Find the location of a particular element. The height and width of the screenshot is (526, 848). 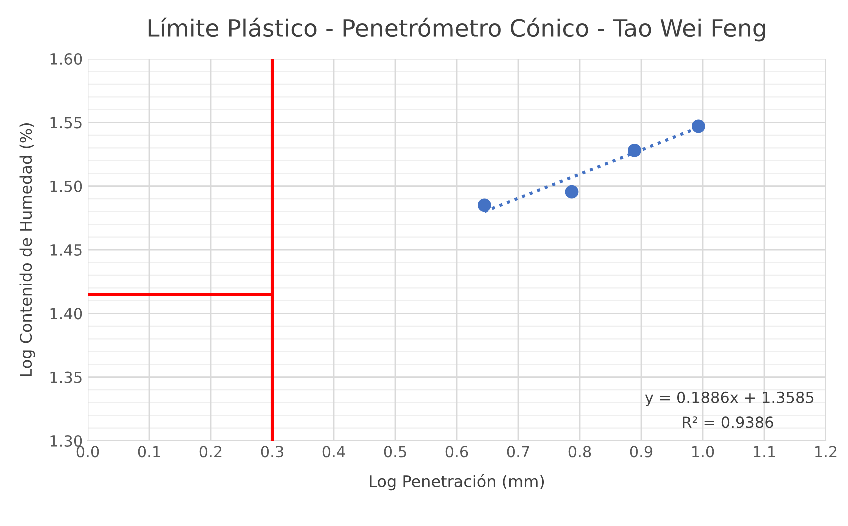

x-tick-label: 0.8 is located at coordinates (580, 452).